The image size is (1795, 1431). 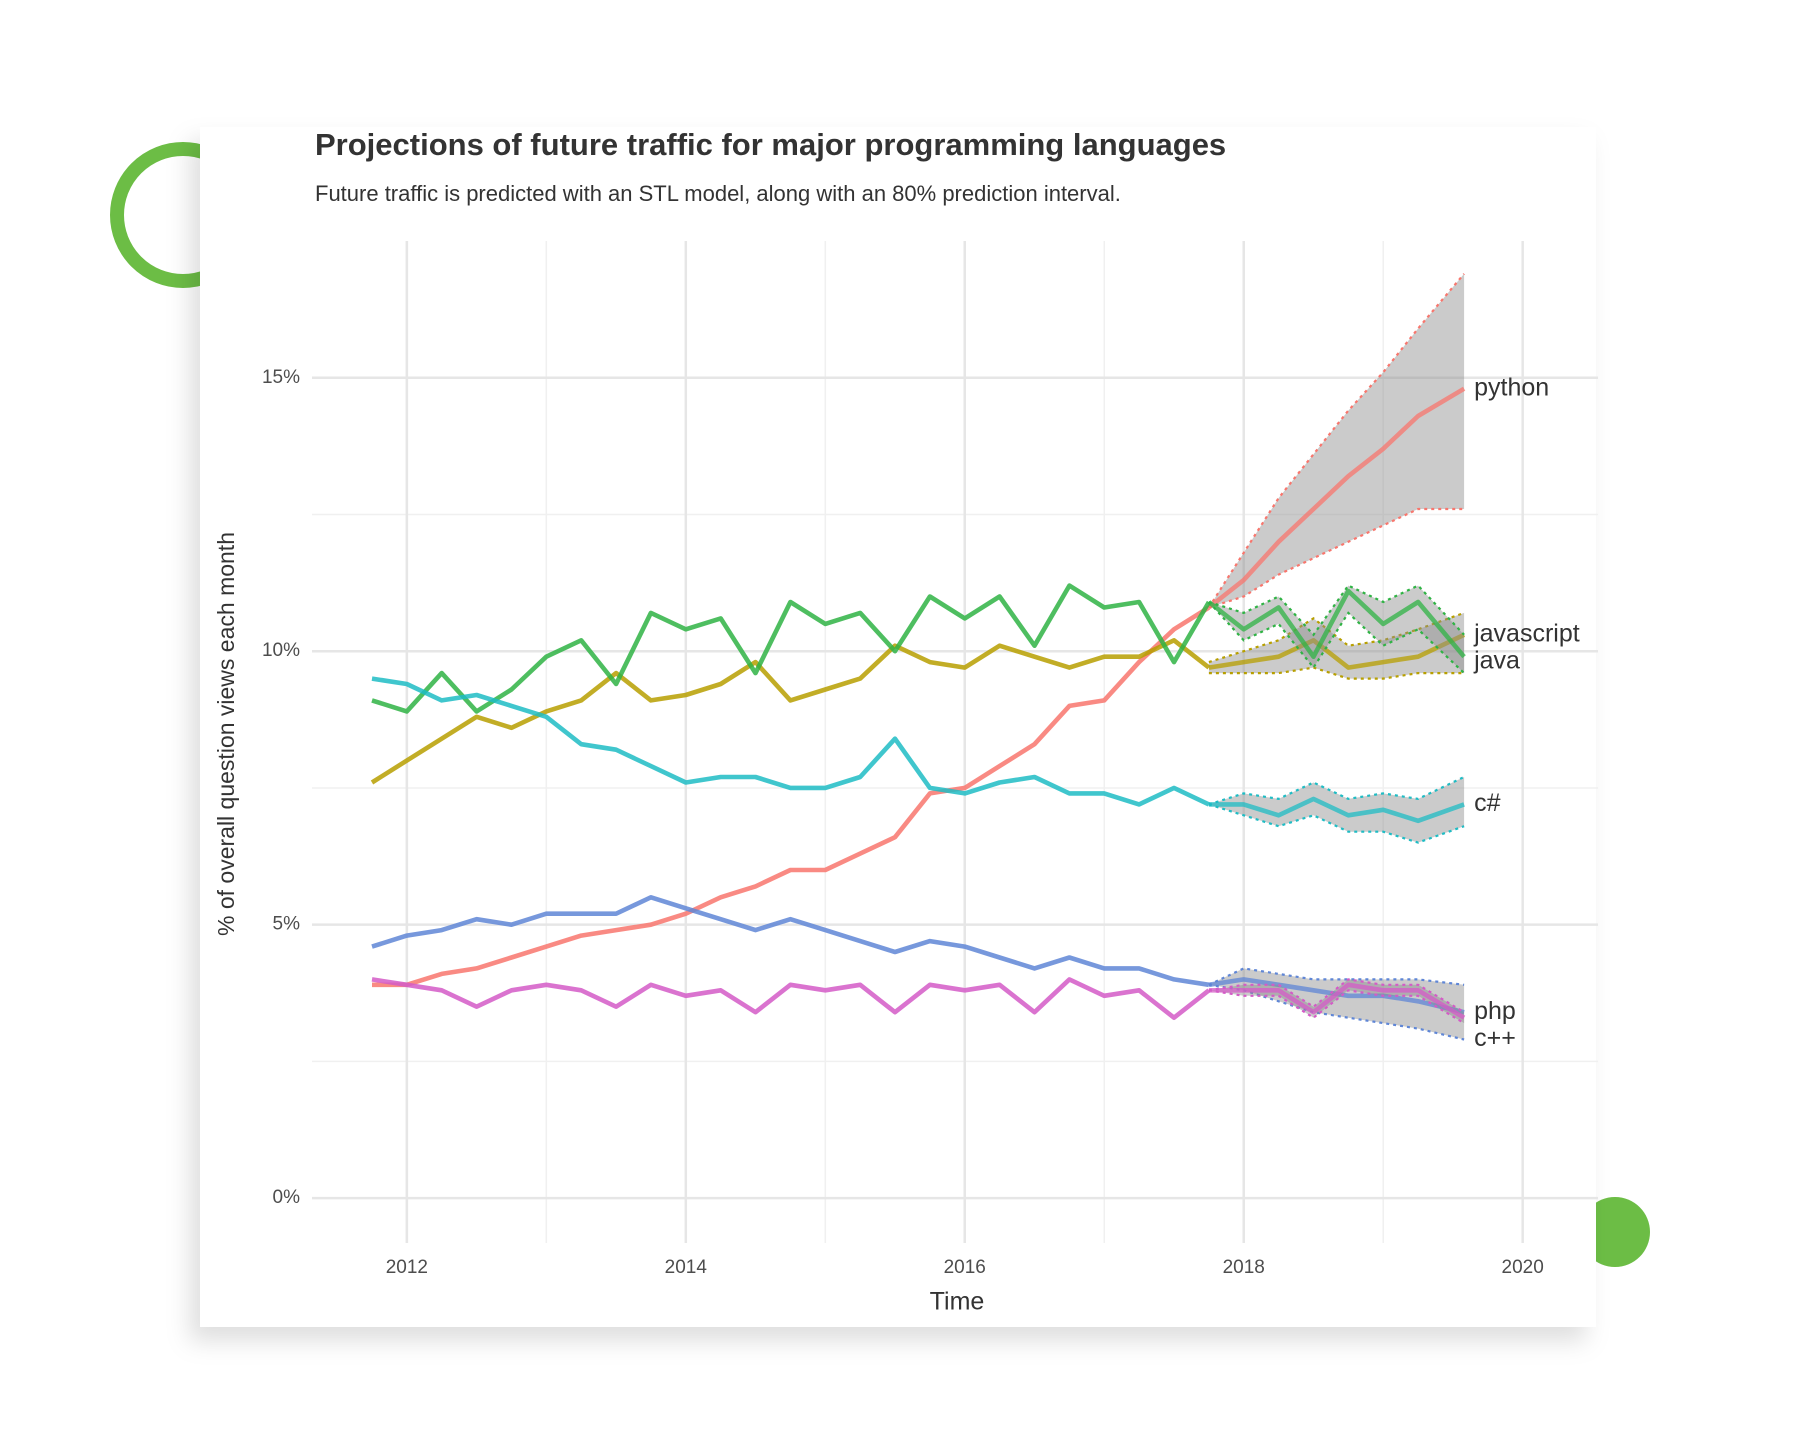 What do you see at coordinates (1495, 1011) in the screenshot?
I see `series-label: php` at bounding box center [1495, 1011].